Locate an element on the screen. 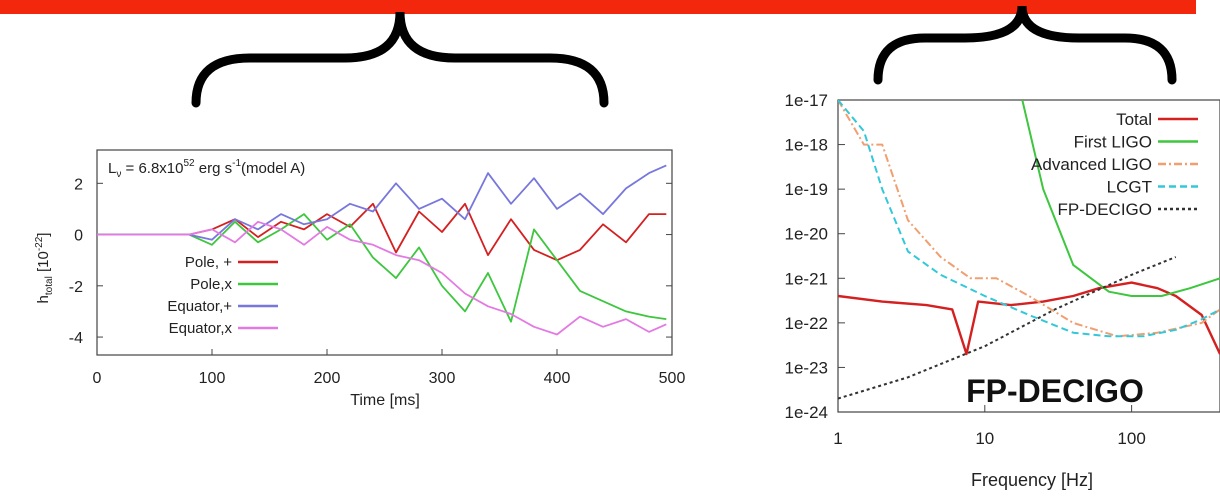 The height and width of the screenshot is (496, 1220). left-y-axis-label: htotal [10-22] is located at coordinates (44, 268).